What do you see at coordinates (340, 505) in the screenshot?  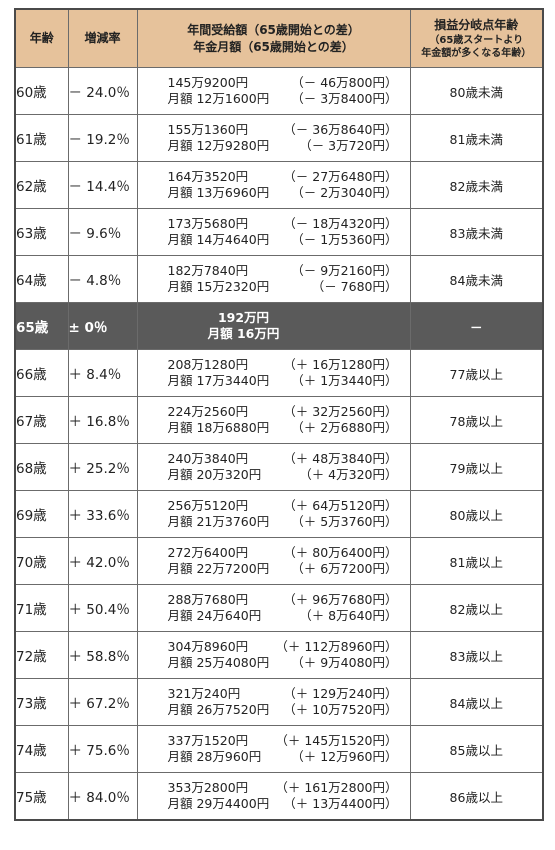 I see `annual-diff: （＋ 64万5120円）` at bounding box center [340, 505].